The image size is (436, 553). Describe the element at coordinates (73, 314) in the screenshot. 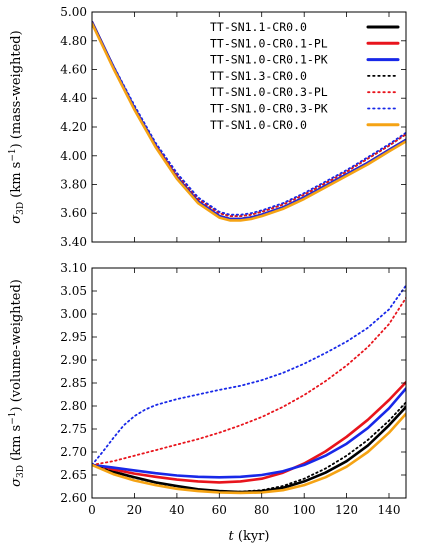

I see `volume-weighted-y-tick-label: 3.00` at that location.